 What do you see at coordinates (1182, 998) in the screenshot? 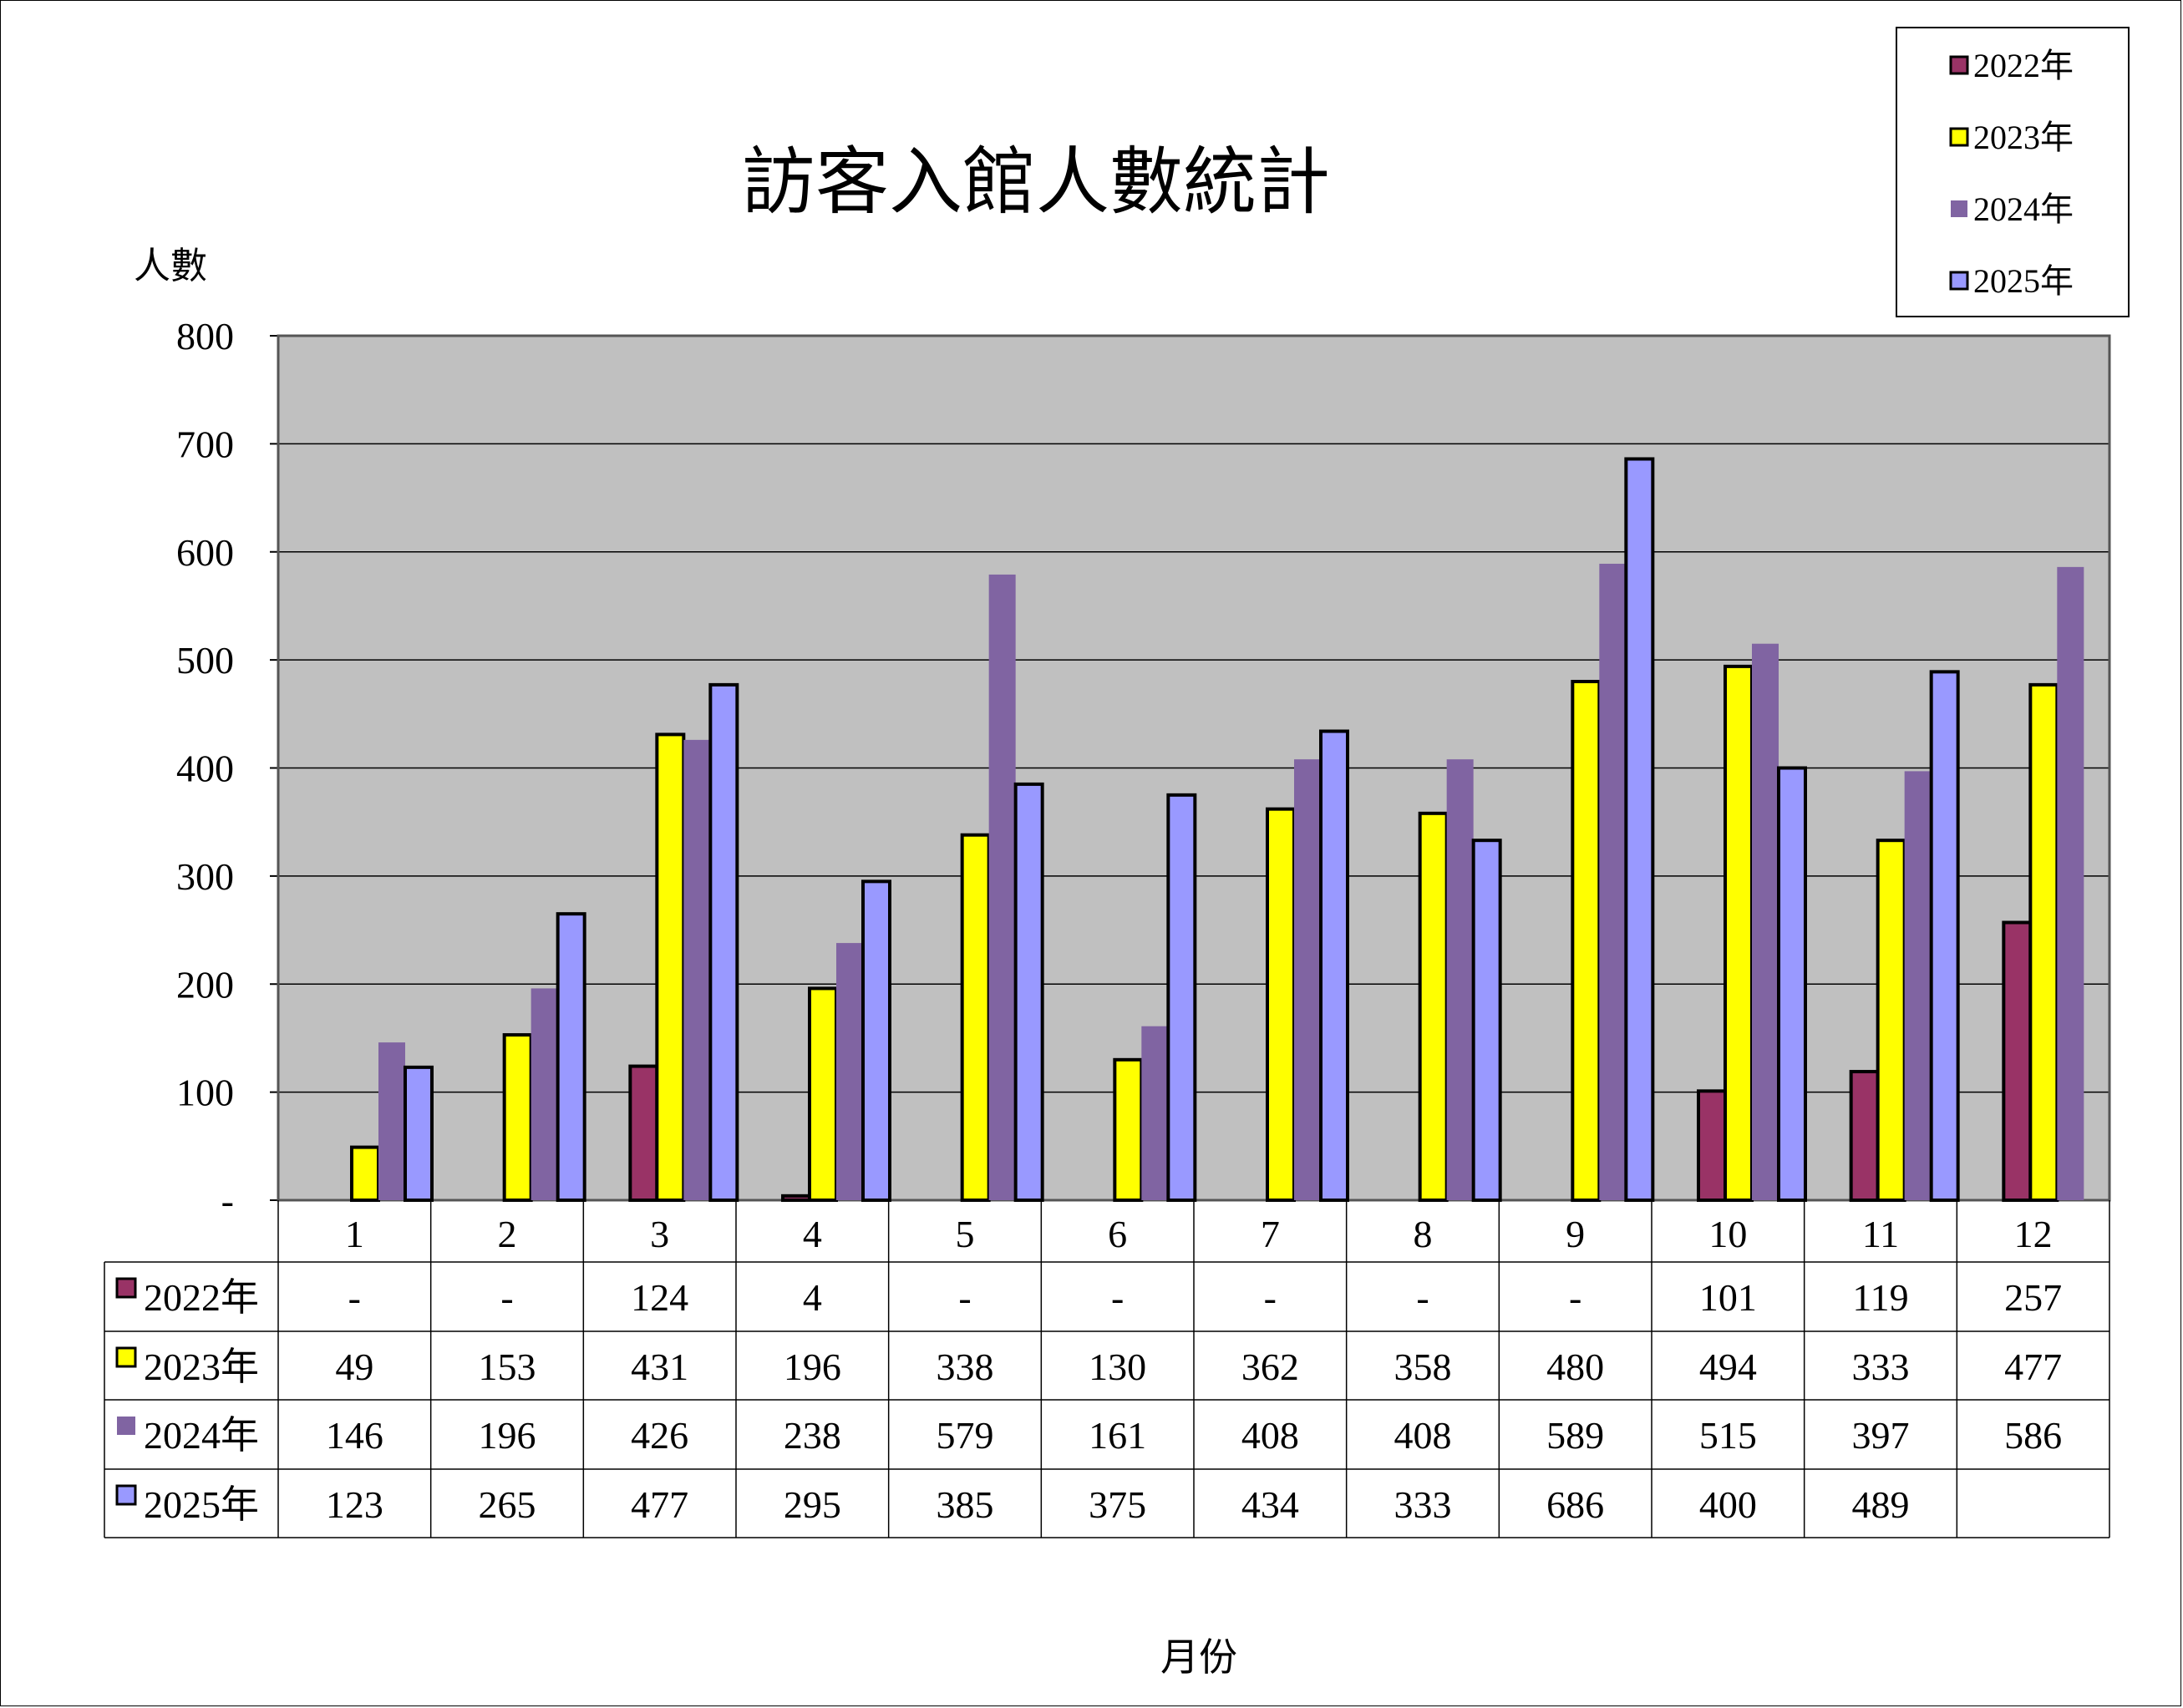
I see `bar-2025年-6` at bounding box center [1182, 998].